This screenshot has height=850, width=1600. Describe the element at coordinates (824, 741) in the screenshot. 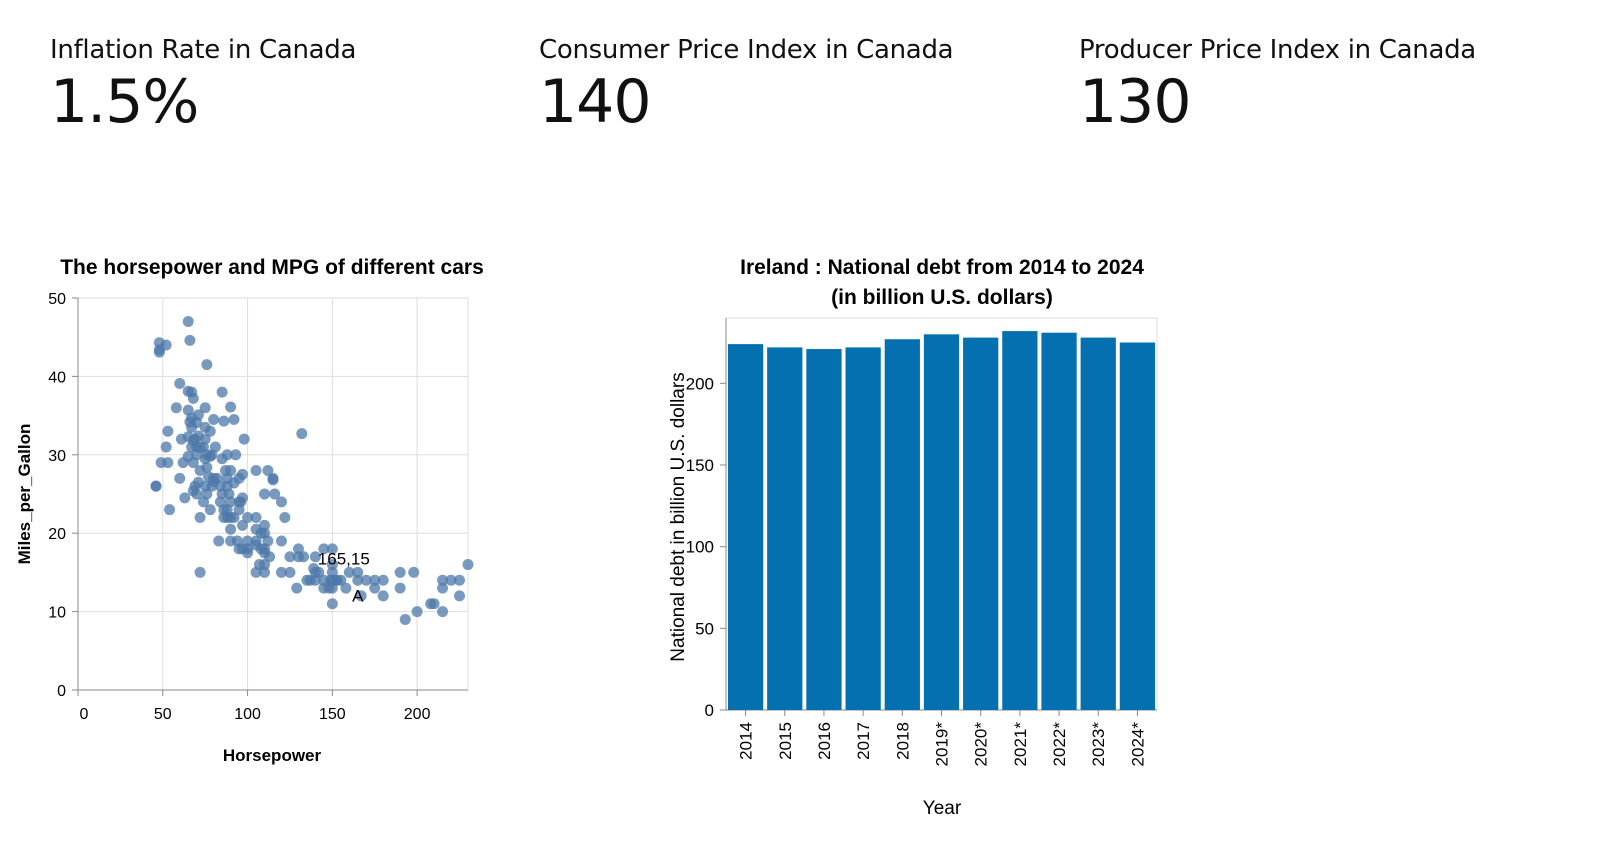

I see `bar-x-tick-label: 2016` at that location.